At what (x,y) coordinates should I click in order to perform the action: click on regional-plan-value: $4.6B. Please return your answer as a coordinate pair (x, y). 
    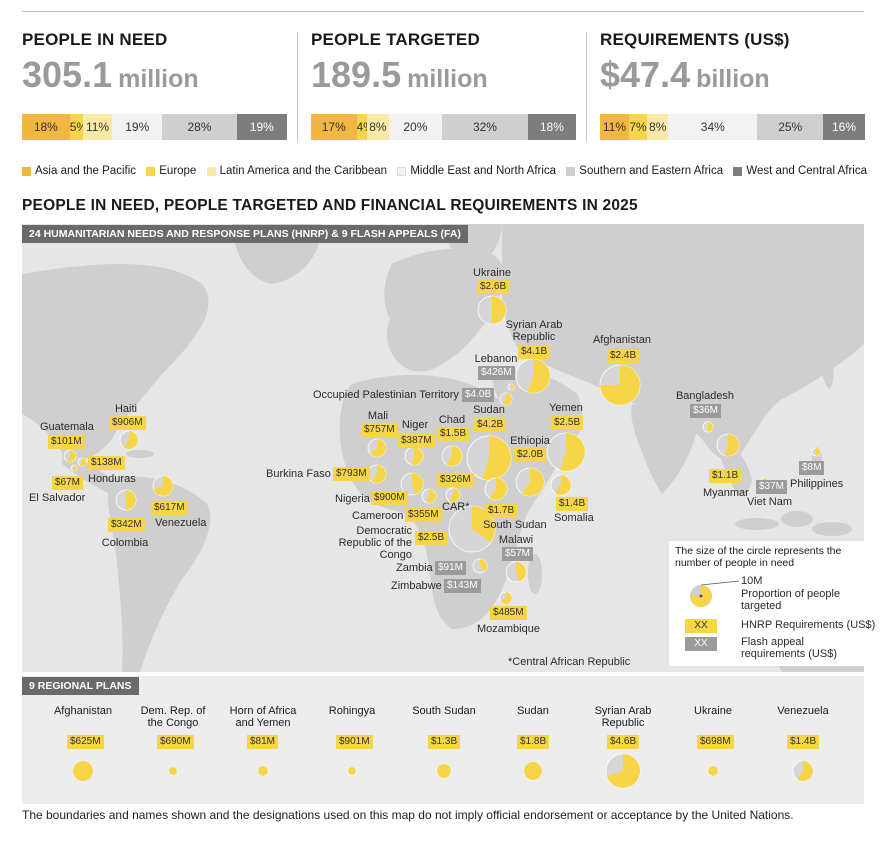
    Looking at the image, I should click on (623, 742).